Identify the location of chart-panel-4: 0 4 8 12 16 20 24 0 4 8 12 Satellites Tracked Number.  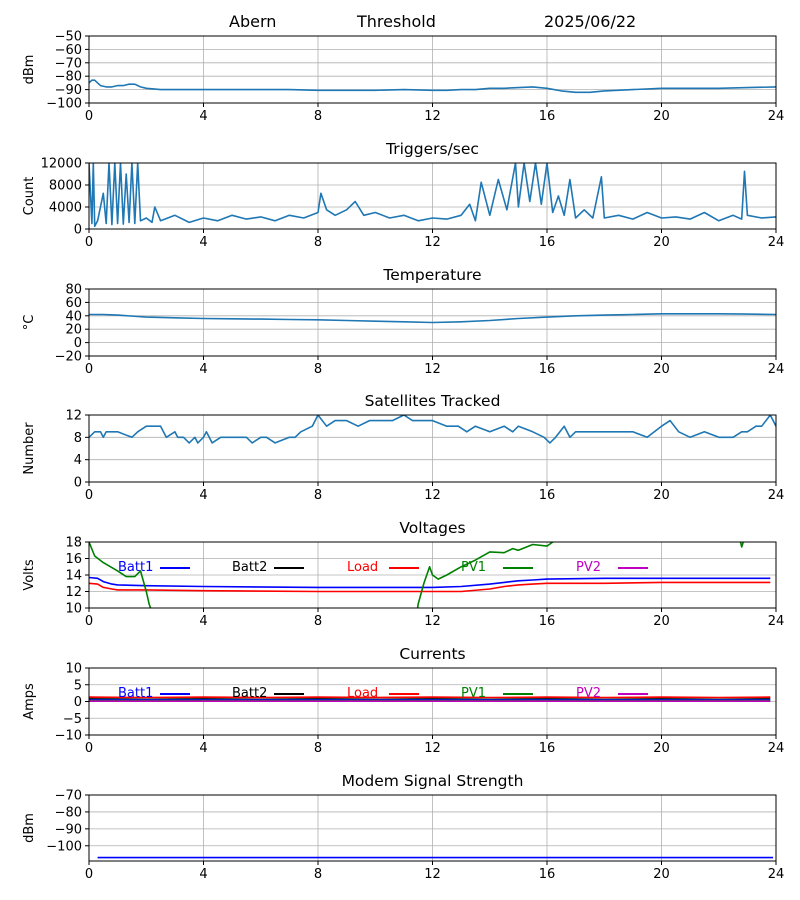
(403, 447).